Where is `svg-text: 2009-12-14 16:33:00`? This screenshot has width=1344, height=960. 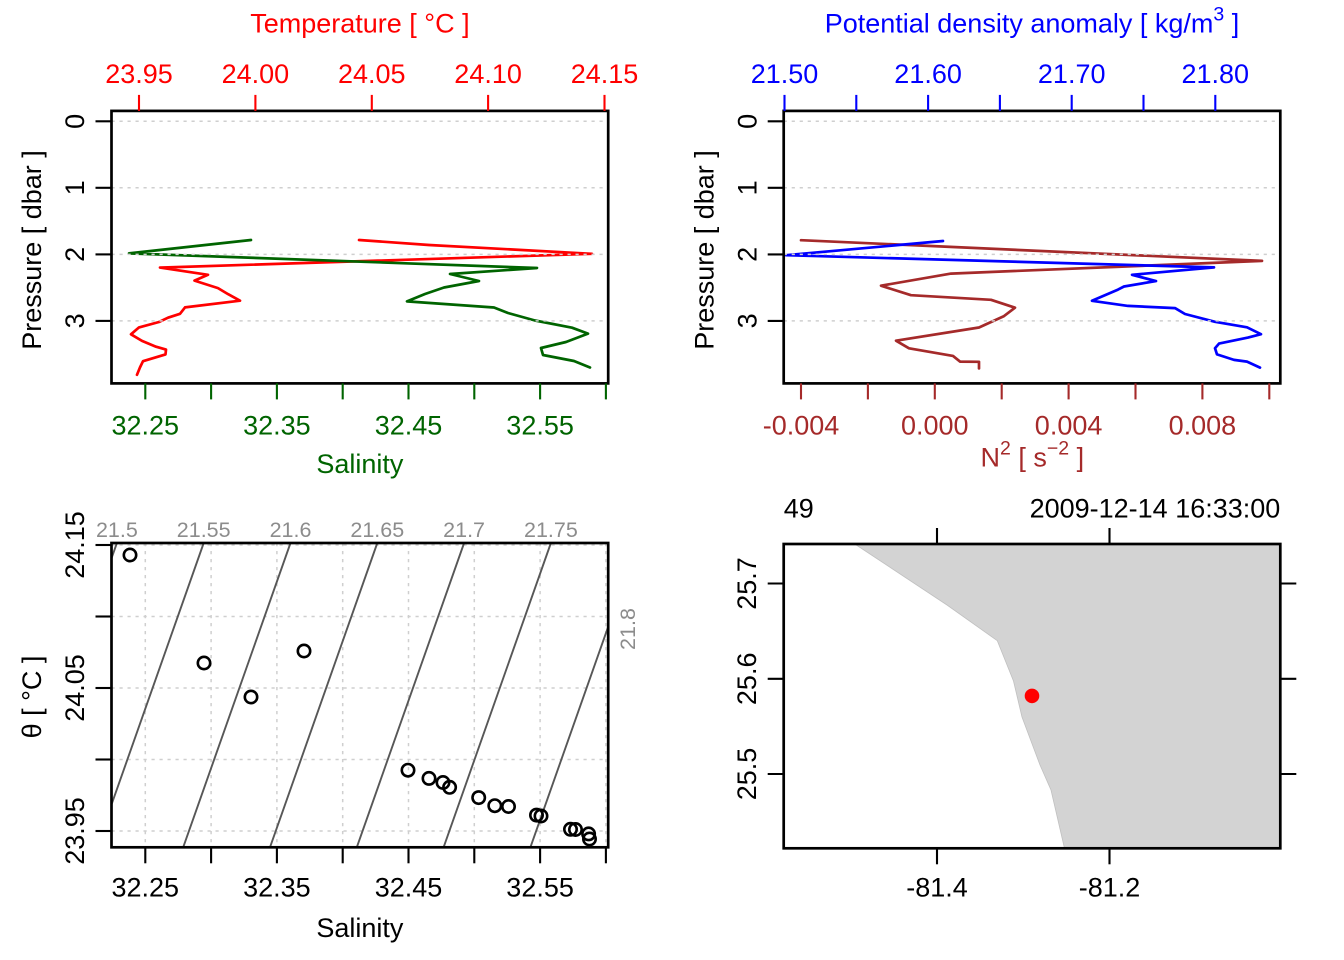
svg-text: 2009-12-14 16:33:00 is located at coordinates (1155, 509).